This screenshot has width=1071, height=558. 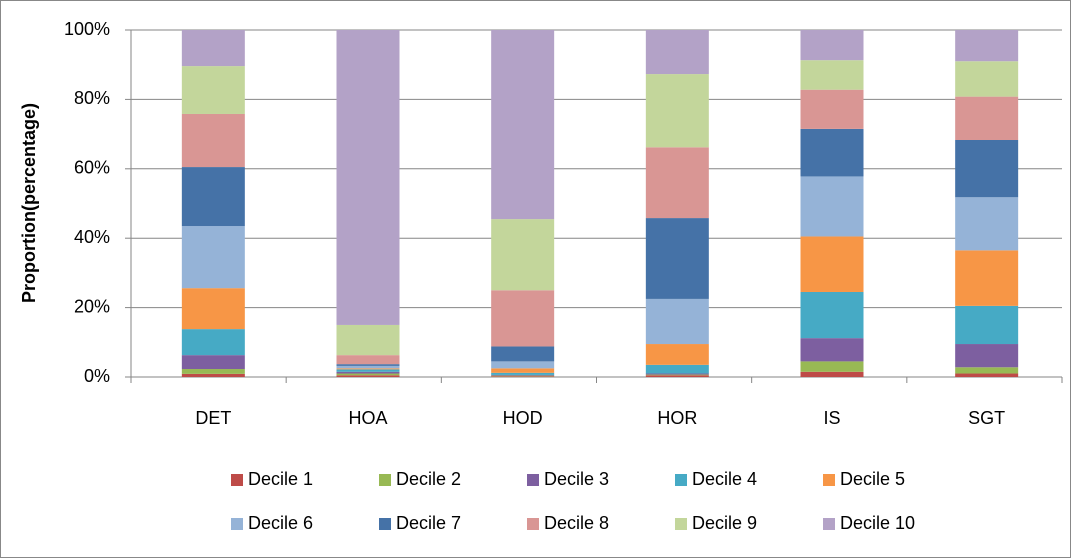 What do you see at coordinates (213, 418) in the screenshot?
I see `x-tick-label: DET` at bounding box center [213, 418].